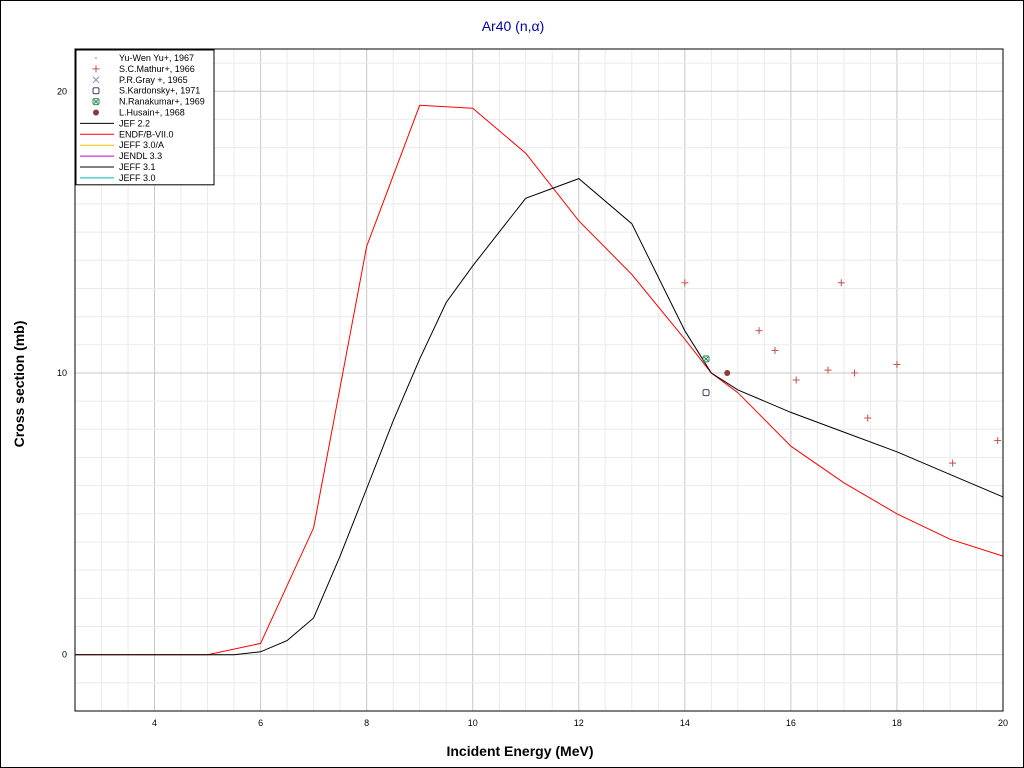 This screenshot has height=768, width=1024. I want to click on chart-title: Ar40 (n,α), so click(513, 26).